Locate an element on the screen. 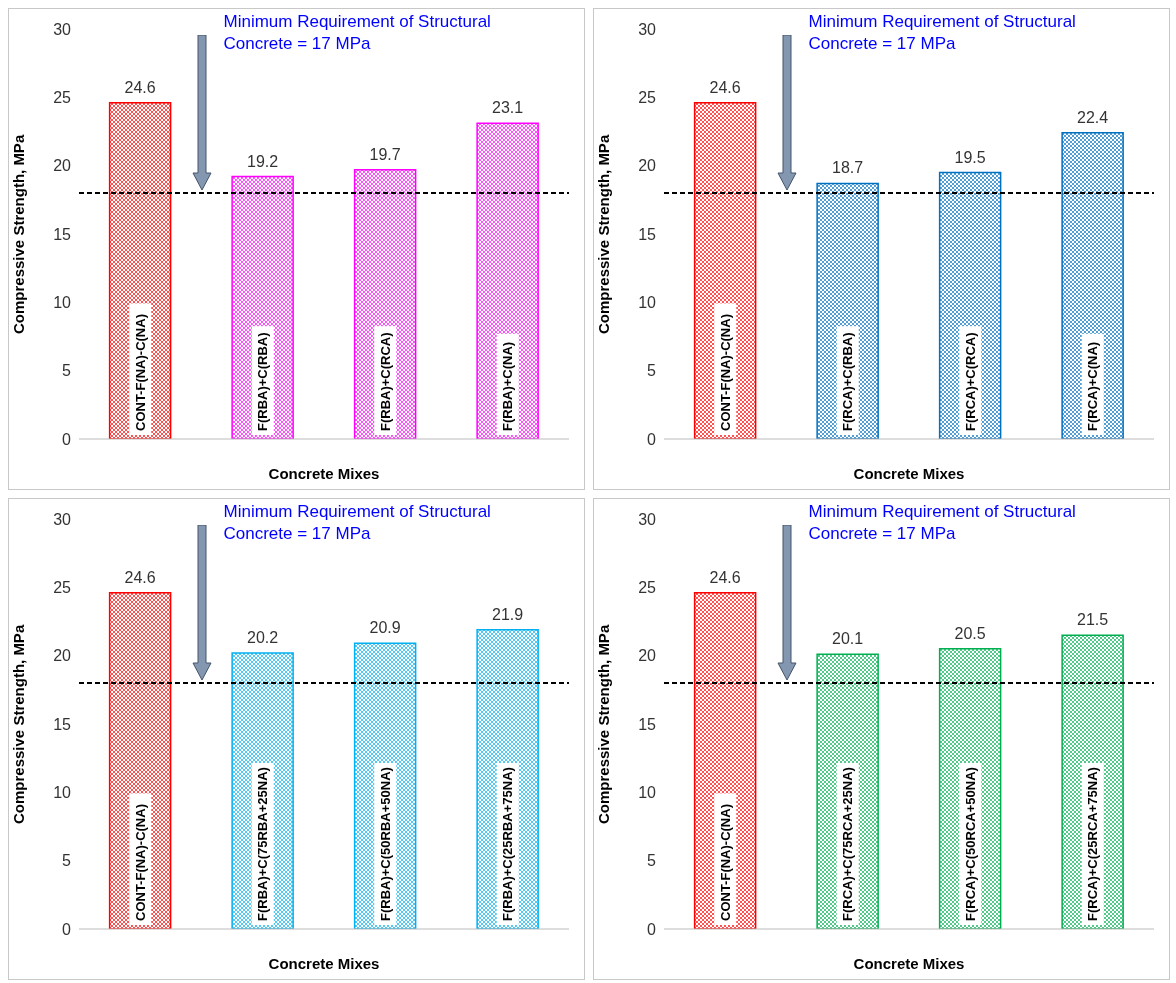 The image size is (1176, 983). data-label: 19.5 is located at coordinates (970, 157).